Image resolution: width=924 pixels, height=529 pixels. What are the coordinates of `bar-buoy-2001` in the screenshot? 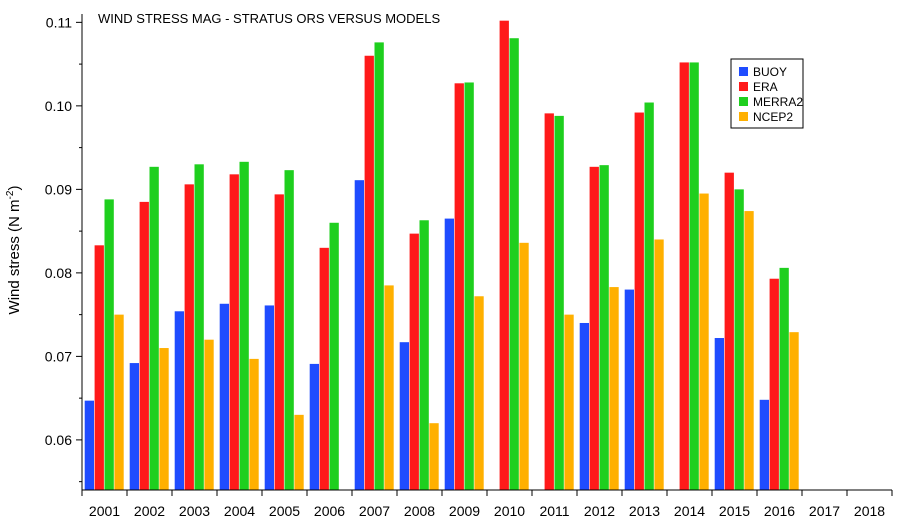 It's located at (89, 445).